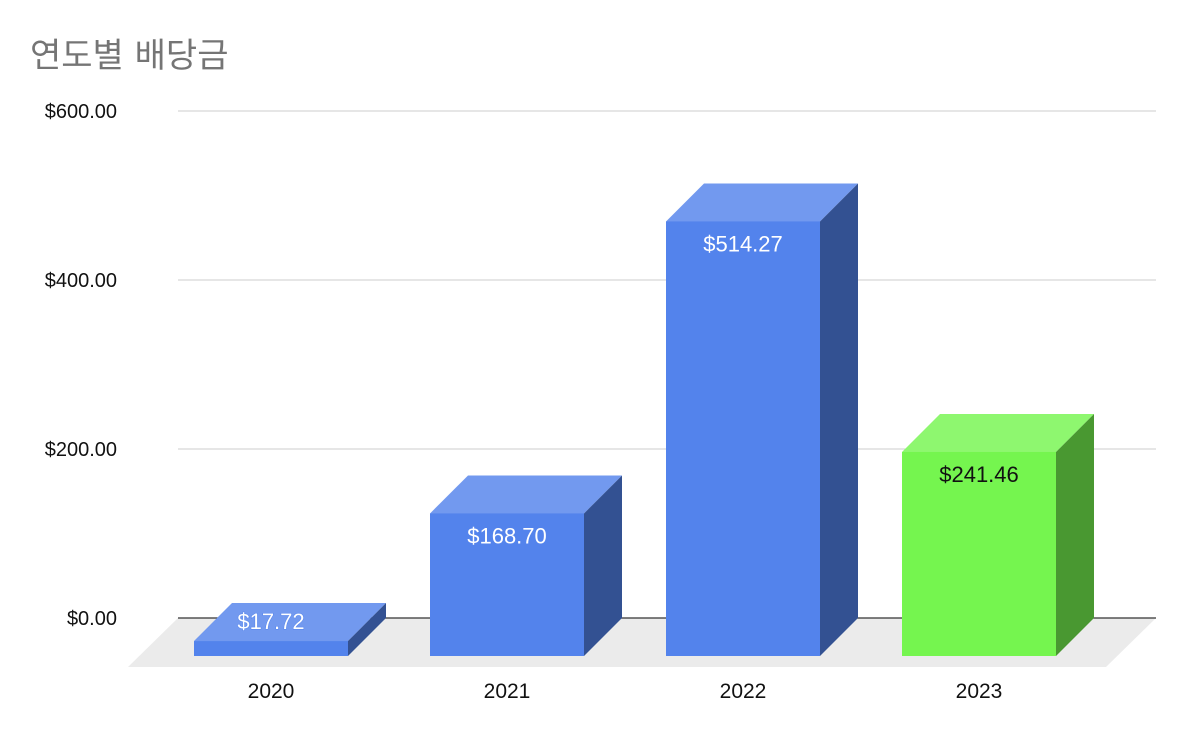 Image resolution: width=1194 pixels, height=736 pixels. What do you see at coordinates (81, 281) in the screenshot?
I see `y-tick-label: $400.00` at bounding box center [81, 281].